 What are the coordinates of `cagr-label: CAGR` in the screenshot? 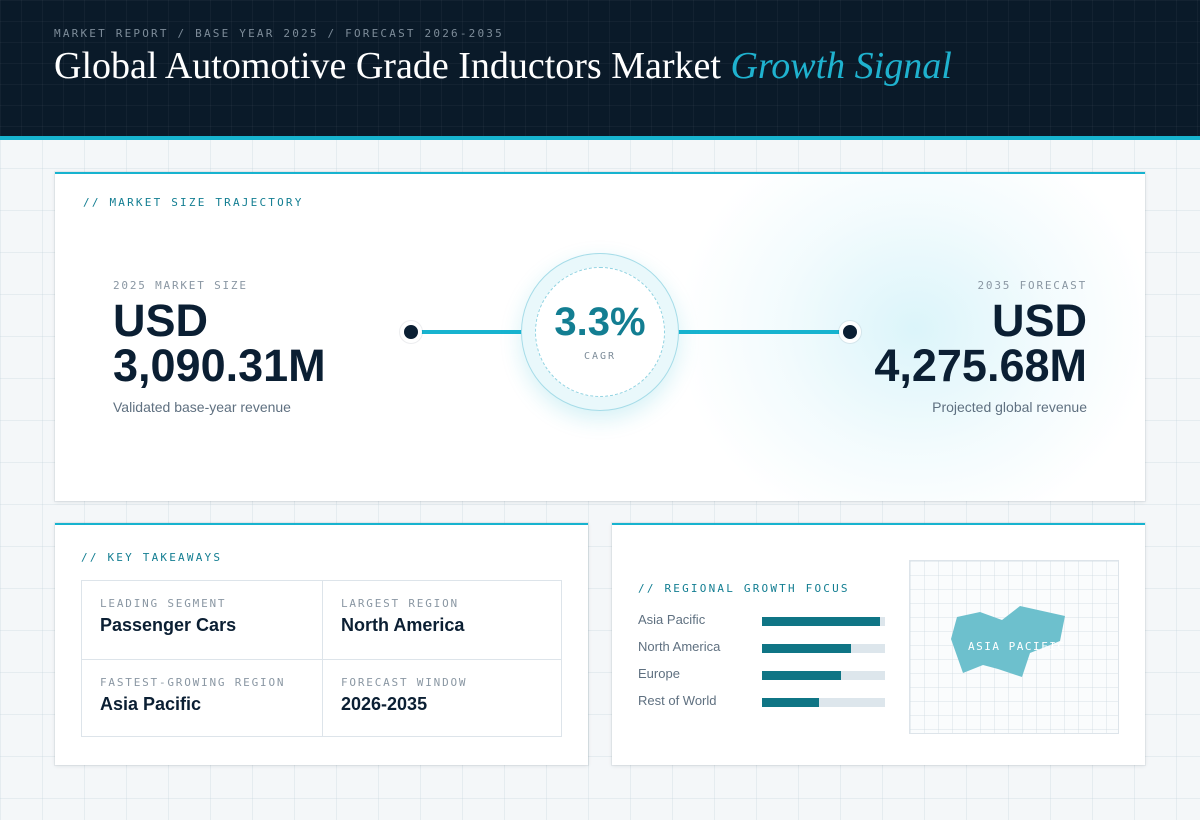 It's located at (600, 356).